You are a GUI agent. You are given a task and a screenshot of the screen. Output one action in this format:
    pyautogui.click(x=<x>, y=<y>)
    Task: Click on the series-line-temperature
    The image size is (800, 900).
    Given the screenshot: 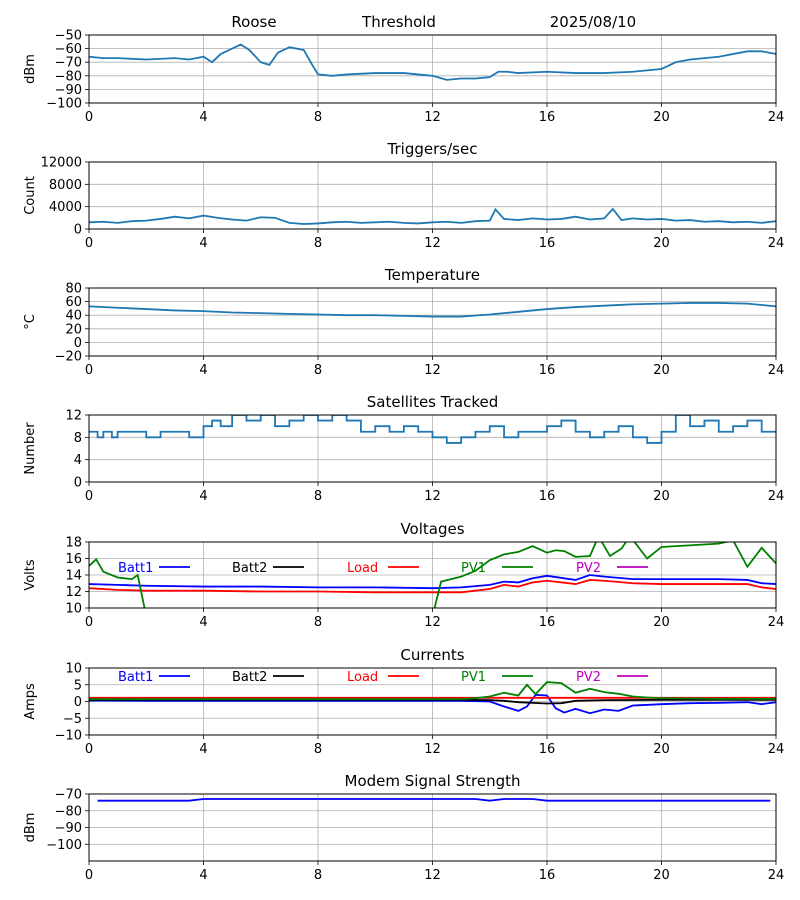 What is the action you would take?
    pyautogui.click(x=432, y=310)
    